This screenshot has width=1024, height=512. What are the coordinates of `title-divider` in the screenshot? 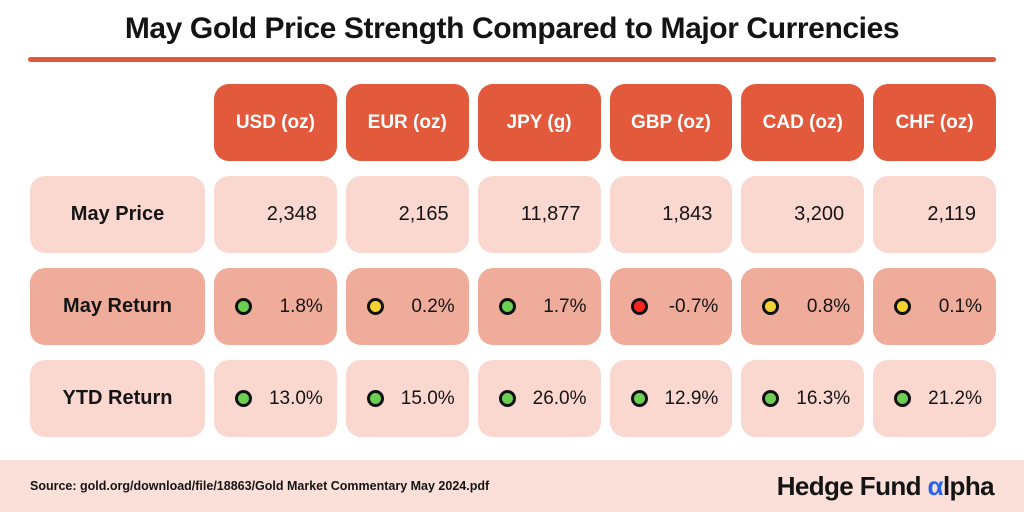 It's located at (512, 59).